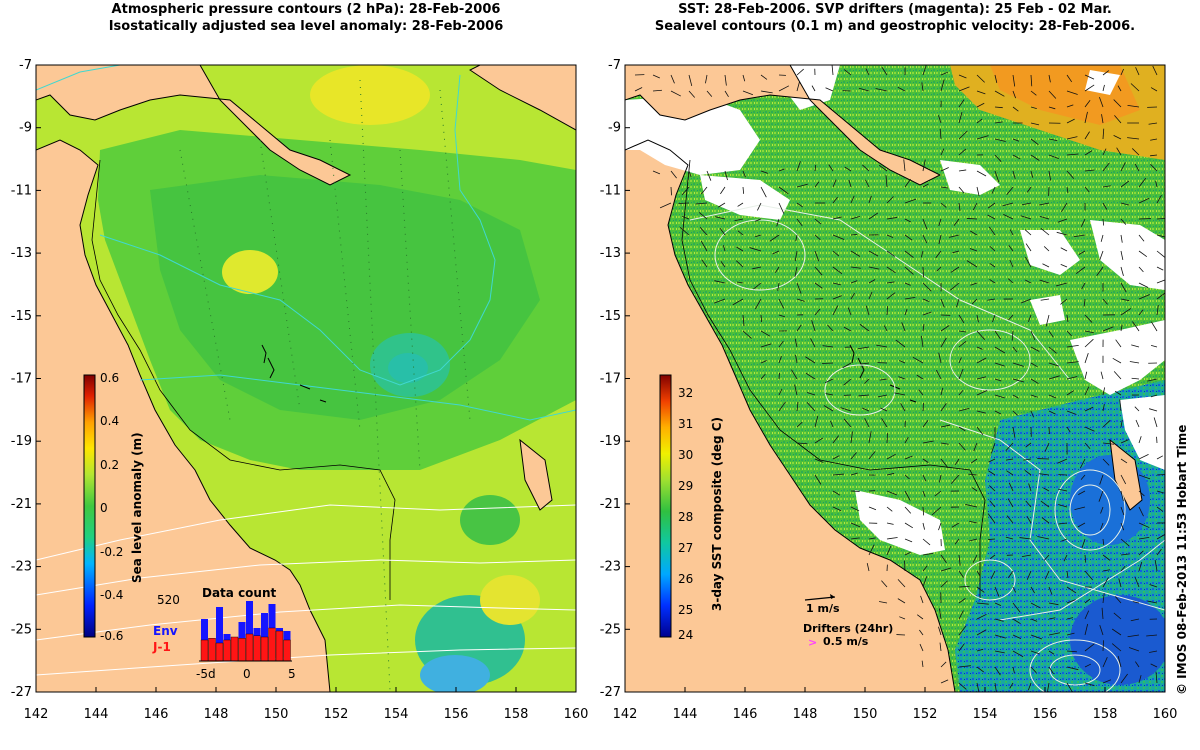 The image size is (1200, 750). What do you see at coordinates (224, 633) in the screenshot?
I see `data-count-histogram: Data count 520 Env J-1 -5d 0 5` at bounding box center [224, 633].